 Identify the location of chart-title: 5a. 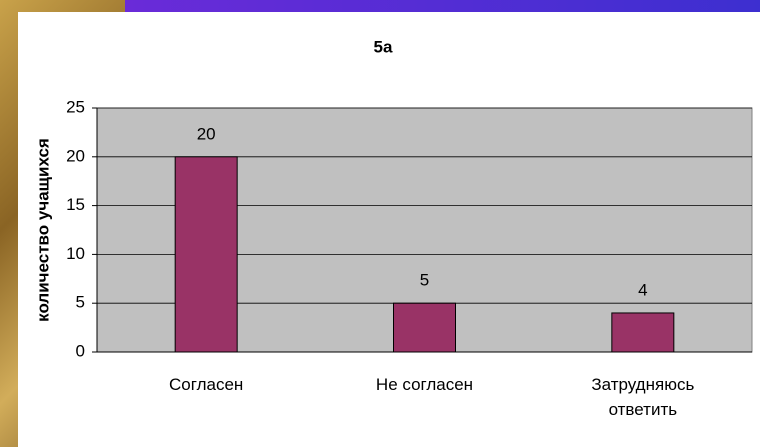
(383, 46).